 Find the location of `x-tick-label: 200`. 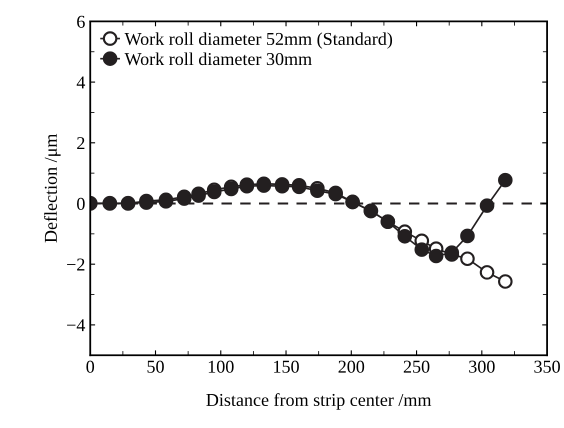

x-tick-label: 200 is located at coordinates (351, 366).